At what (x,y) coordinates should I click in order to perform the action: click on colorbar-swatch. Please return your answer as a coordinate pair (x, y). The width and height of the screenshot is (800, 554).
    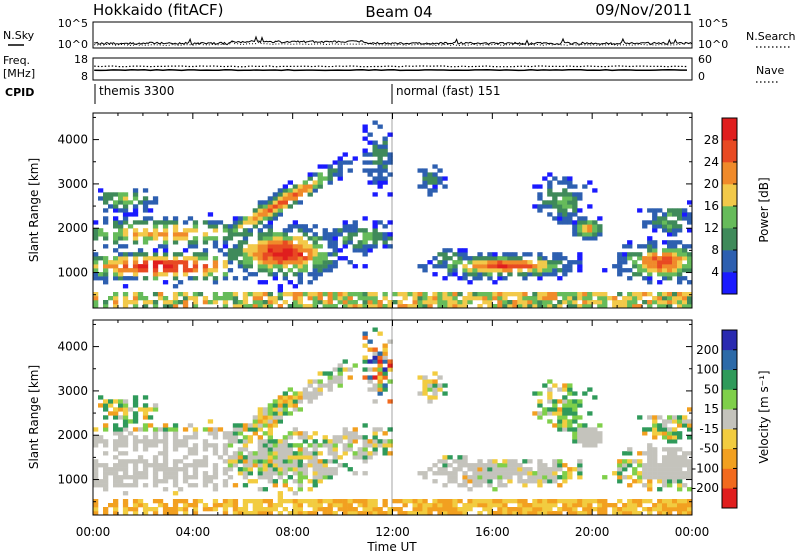
    Looking at the image, I should click on (729, 419).